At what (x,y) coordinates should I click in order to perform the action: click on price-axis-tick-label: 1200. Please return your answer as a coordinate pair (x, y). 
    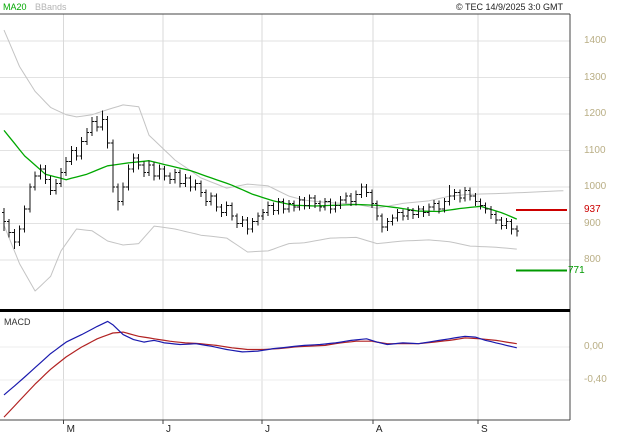
    Looking at the image, I should click on (595, 113).